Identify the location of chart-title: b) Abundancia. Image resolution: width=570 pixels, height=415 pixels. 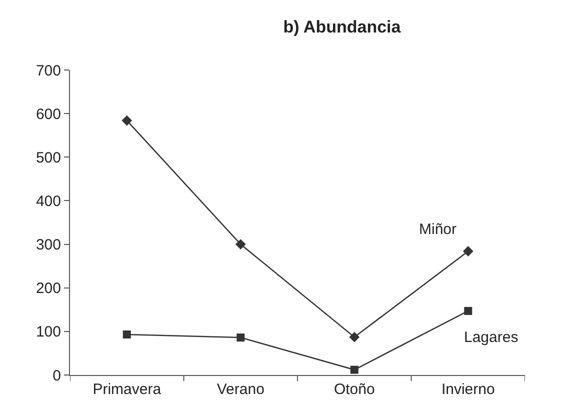
(342, 27).